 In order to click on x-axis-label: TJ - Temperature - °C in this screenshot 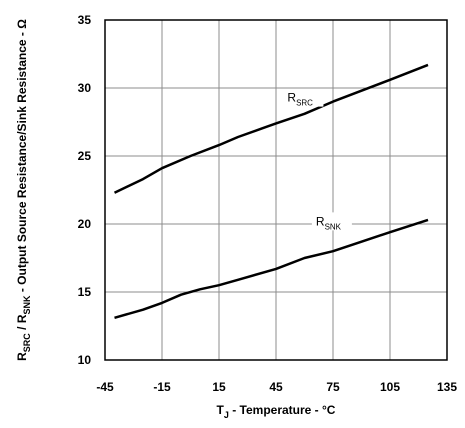, I will do `click(276, 411)`.